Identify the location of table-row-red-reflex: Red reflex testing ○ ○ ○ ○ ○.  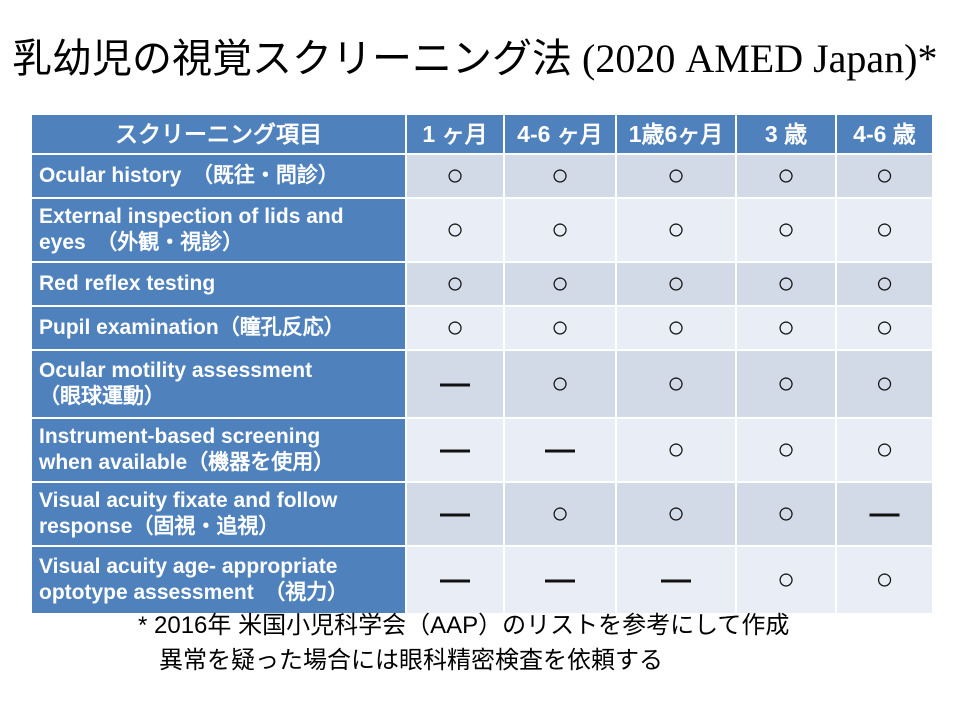
(482, 284).